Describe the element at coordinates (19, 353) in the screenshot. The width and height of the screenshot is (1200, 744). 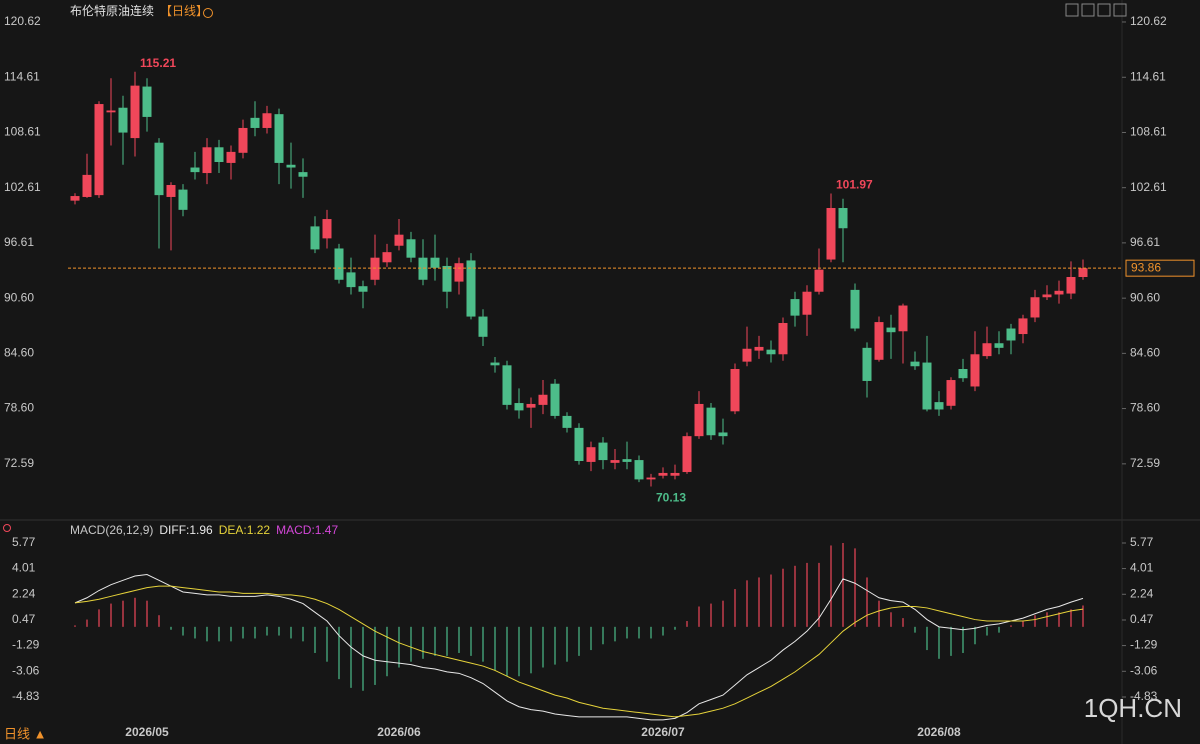
I see `y-tick-label: 84.60` at that location.